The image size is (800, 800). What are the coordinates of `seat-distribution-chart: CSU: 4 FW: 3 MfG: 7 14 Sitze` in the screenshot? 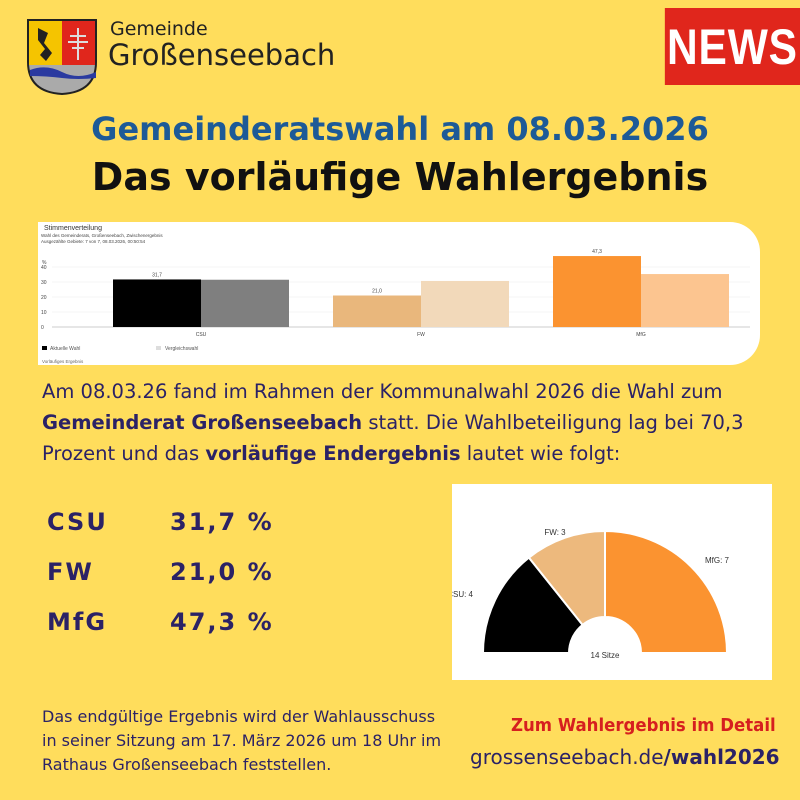 It's located at (609, 582).